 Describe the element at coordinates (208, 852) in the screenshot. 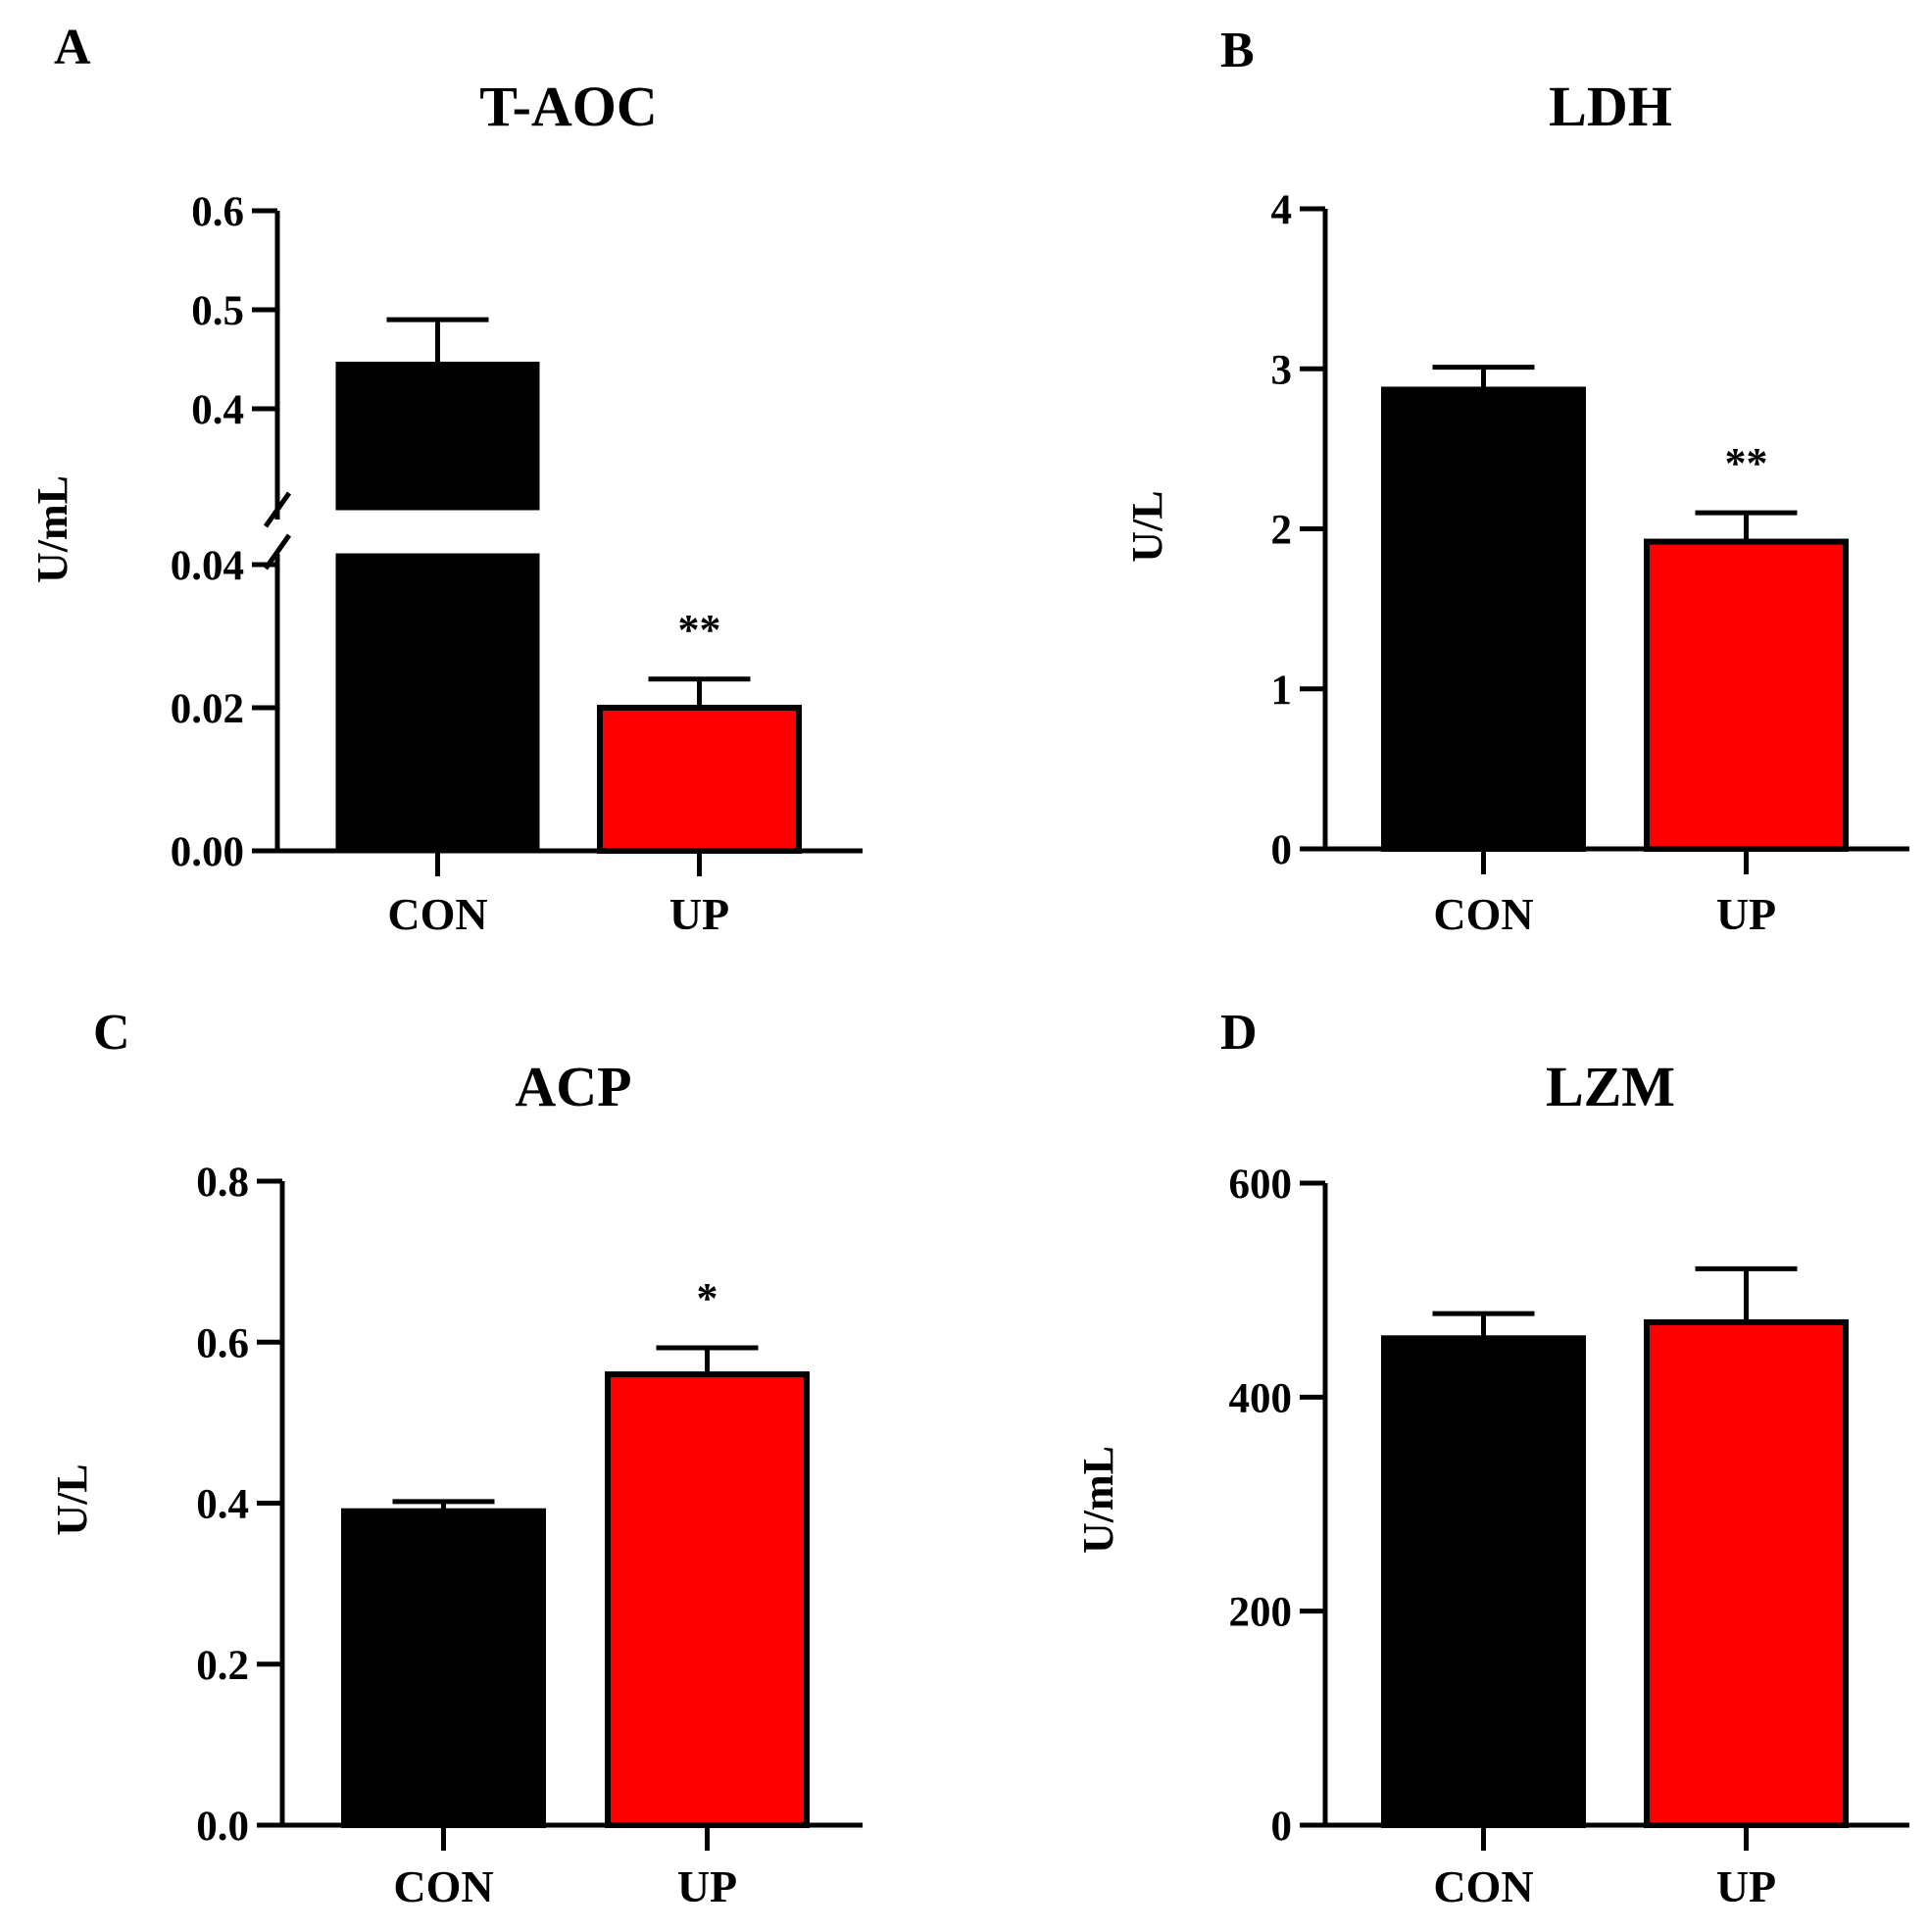

I see `y-tick-label: 0.00` at that location.